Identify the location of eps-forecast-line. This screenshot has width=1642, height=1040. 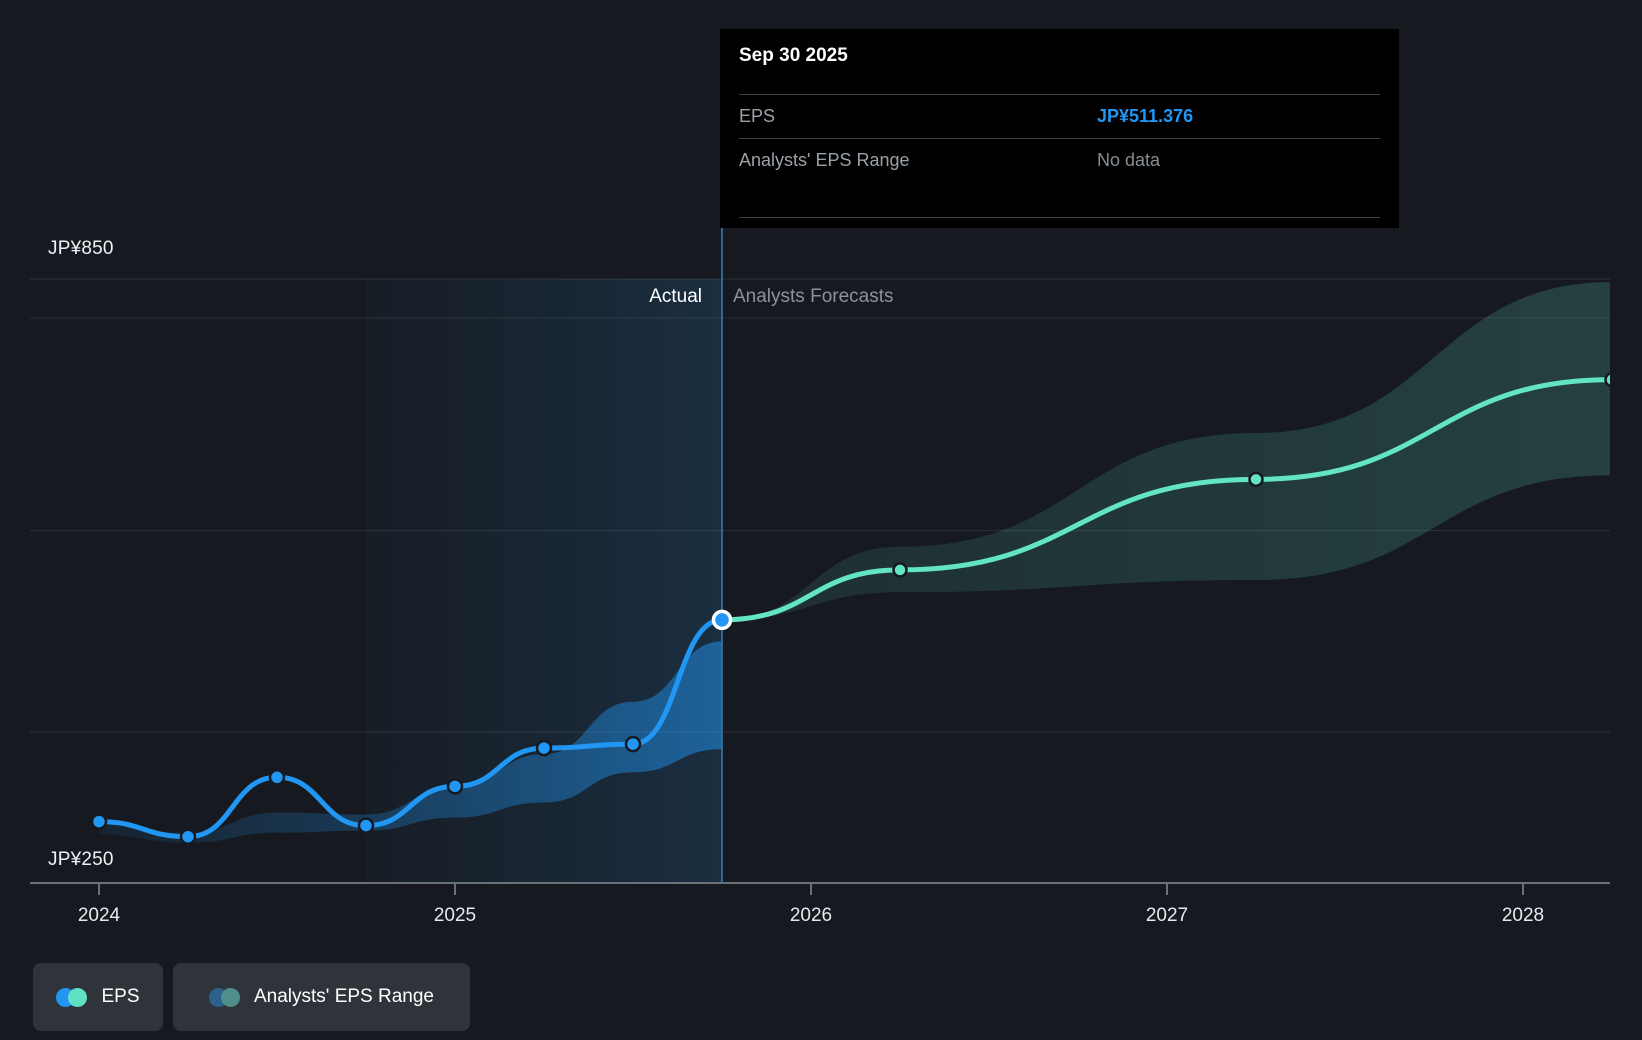
(1164, 500).